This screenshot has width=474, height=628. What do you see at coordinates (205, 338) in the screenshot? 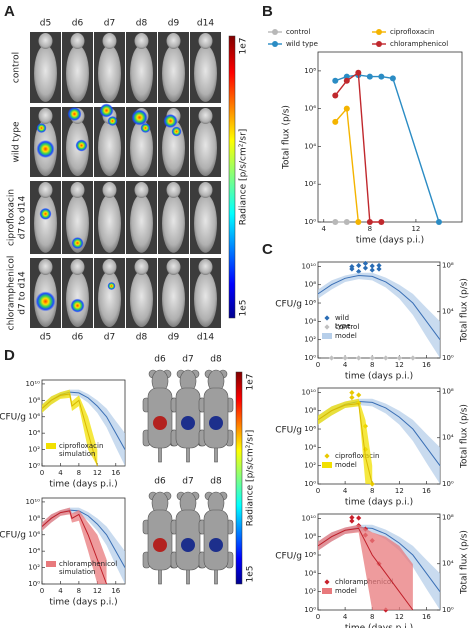
I see `day-label: d14` at bounding box center [205, 338].